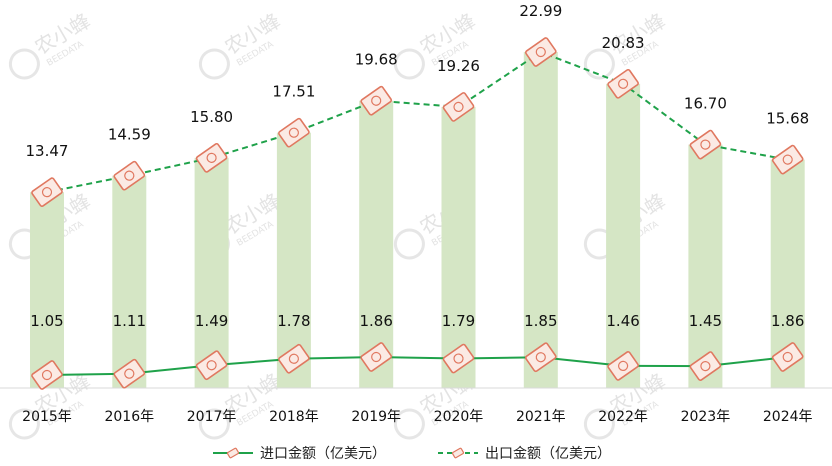 Image resolution: width=832 pixels, height=466 pixels. I want to click on export-value-label: 20.83, so click(623, 43).